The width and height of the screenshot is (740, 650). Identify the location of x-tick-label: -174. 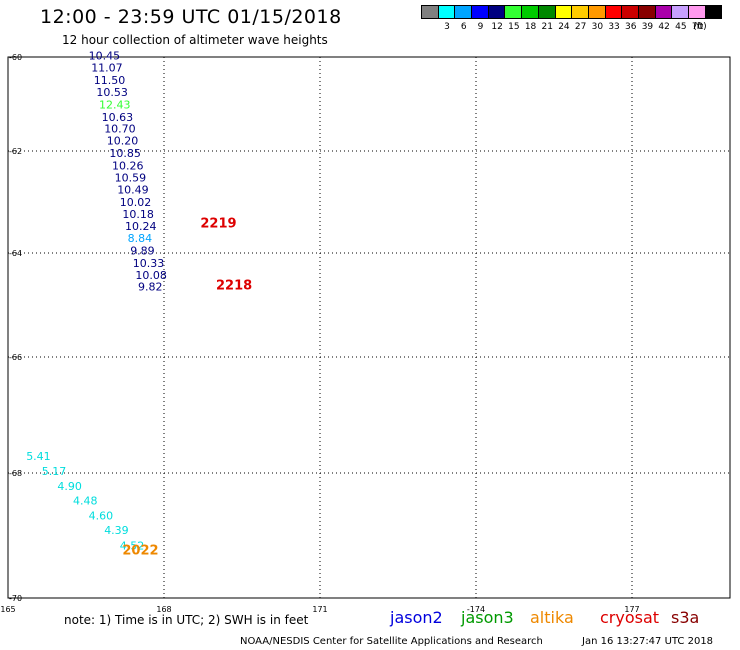
(476, 609).